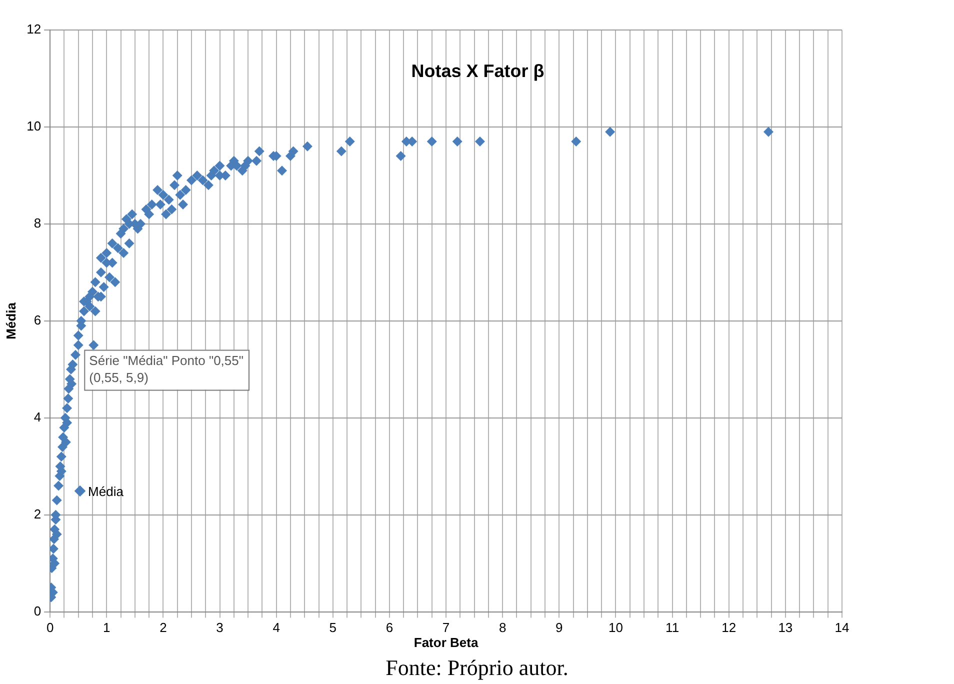 The width and height of the screenshot is (954, 684). What do you see at coordinates (220, 628) in the screenshot?
I see `x-tick-label: 3` at bounding box center [220, 628].